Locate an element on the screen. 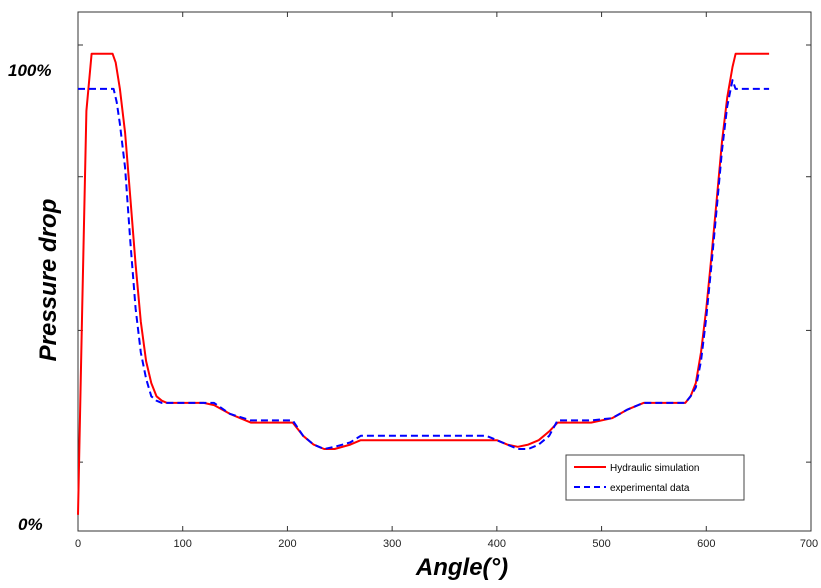 This screenshot has height=588, width=821. x-tick-label: 500 is located at coordinates (601, 544).